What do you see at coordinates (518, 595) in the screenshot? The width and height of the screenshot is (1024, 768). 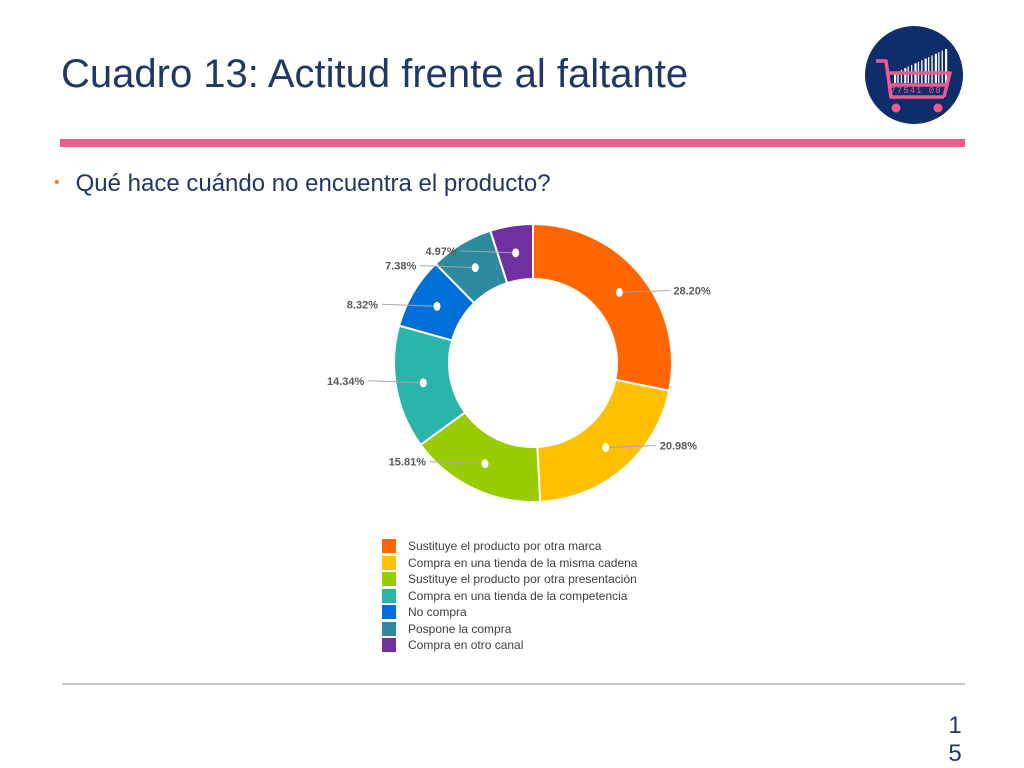 I see `legend-label: Compra en una tienda de la competencia` at bounding box center [518, 595].